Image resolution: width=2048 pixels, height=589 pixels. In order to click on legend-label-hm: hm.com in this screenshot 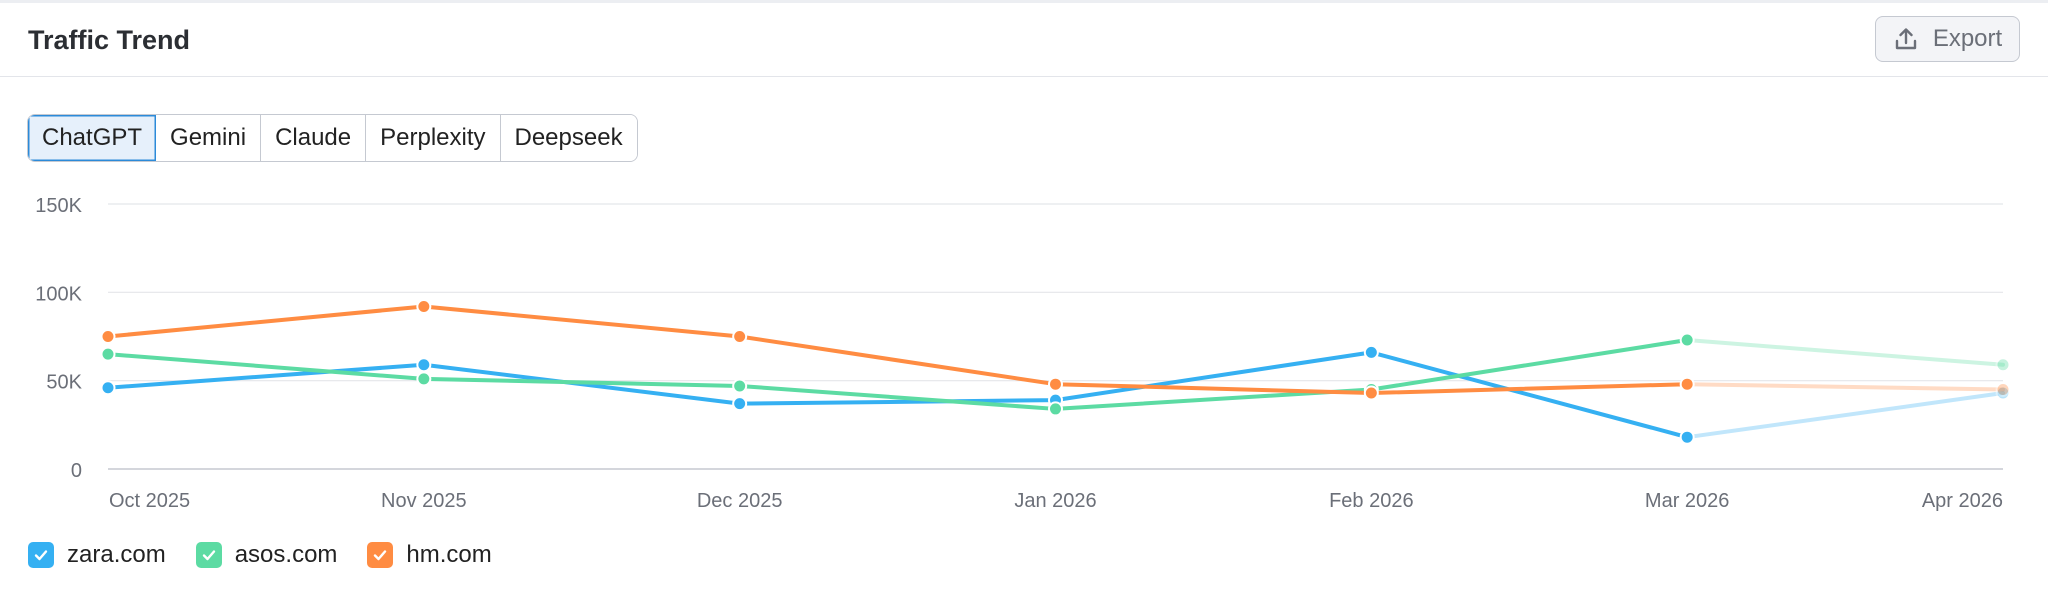, I will do `click(449, 554)`.